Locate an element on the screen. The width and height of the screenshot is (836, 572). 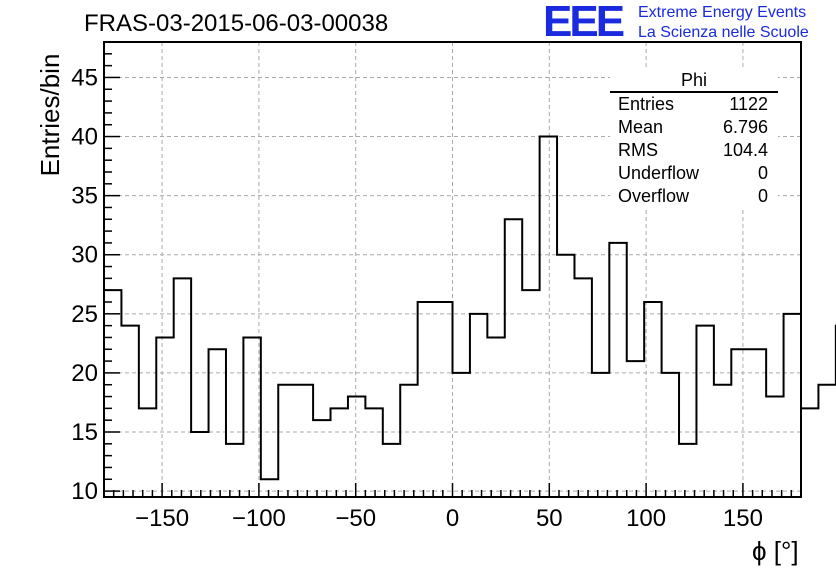
chart-title: FRAS-03-2015-06-03-00038 is located at coordinates (236, 23).